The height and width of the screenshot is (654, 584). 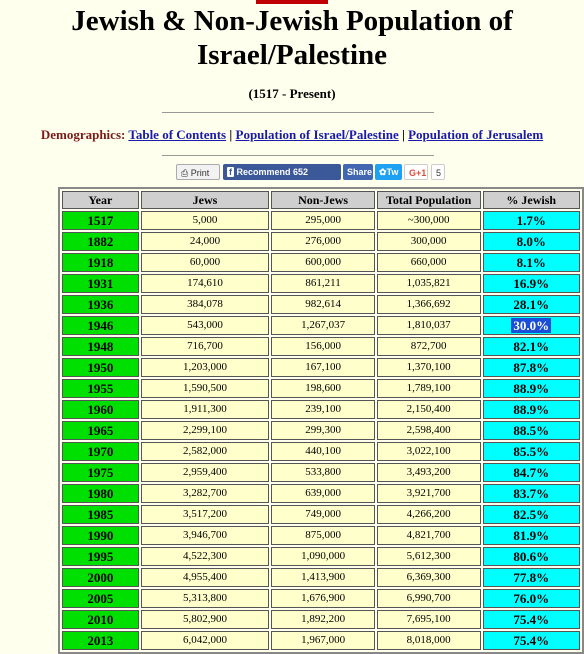 What do you see at coordinates (531, 556) in the screenshot?
I see `cell-percent-jewish: 80.6%` at bounding box center [531, 556].